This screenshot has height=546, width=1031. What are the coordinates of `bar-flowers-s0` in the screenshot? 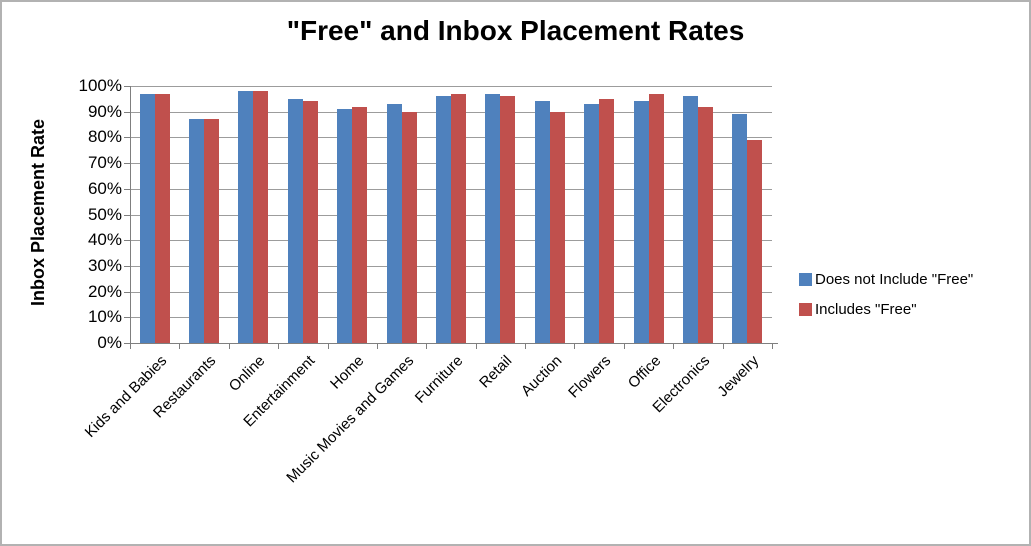 It's located at (592, 223).